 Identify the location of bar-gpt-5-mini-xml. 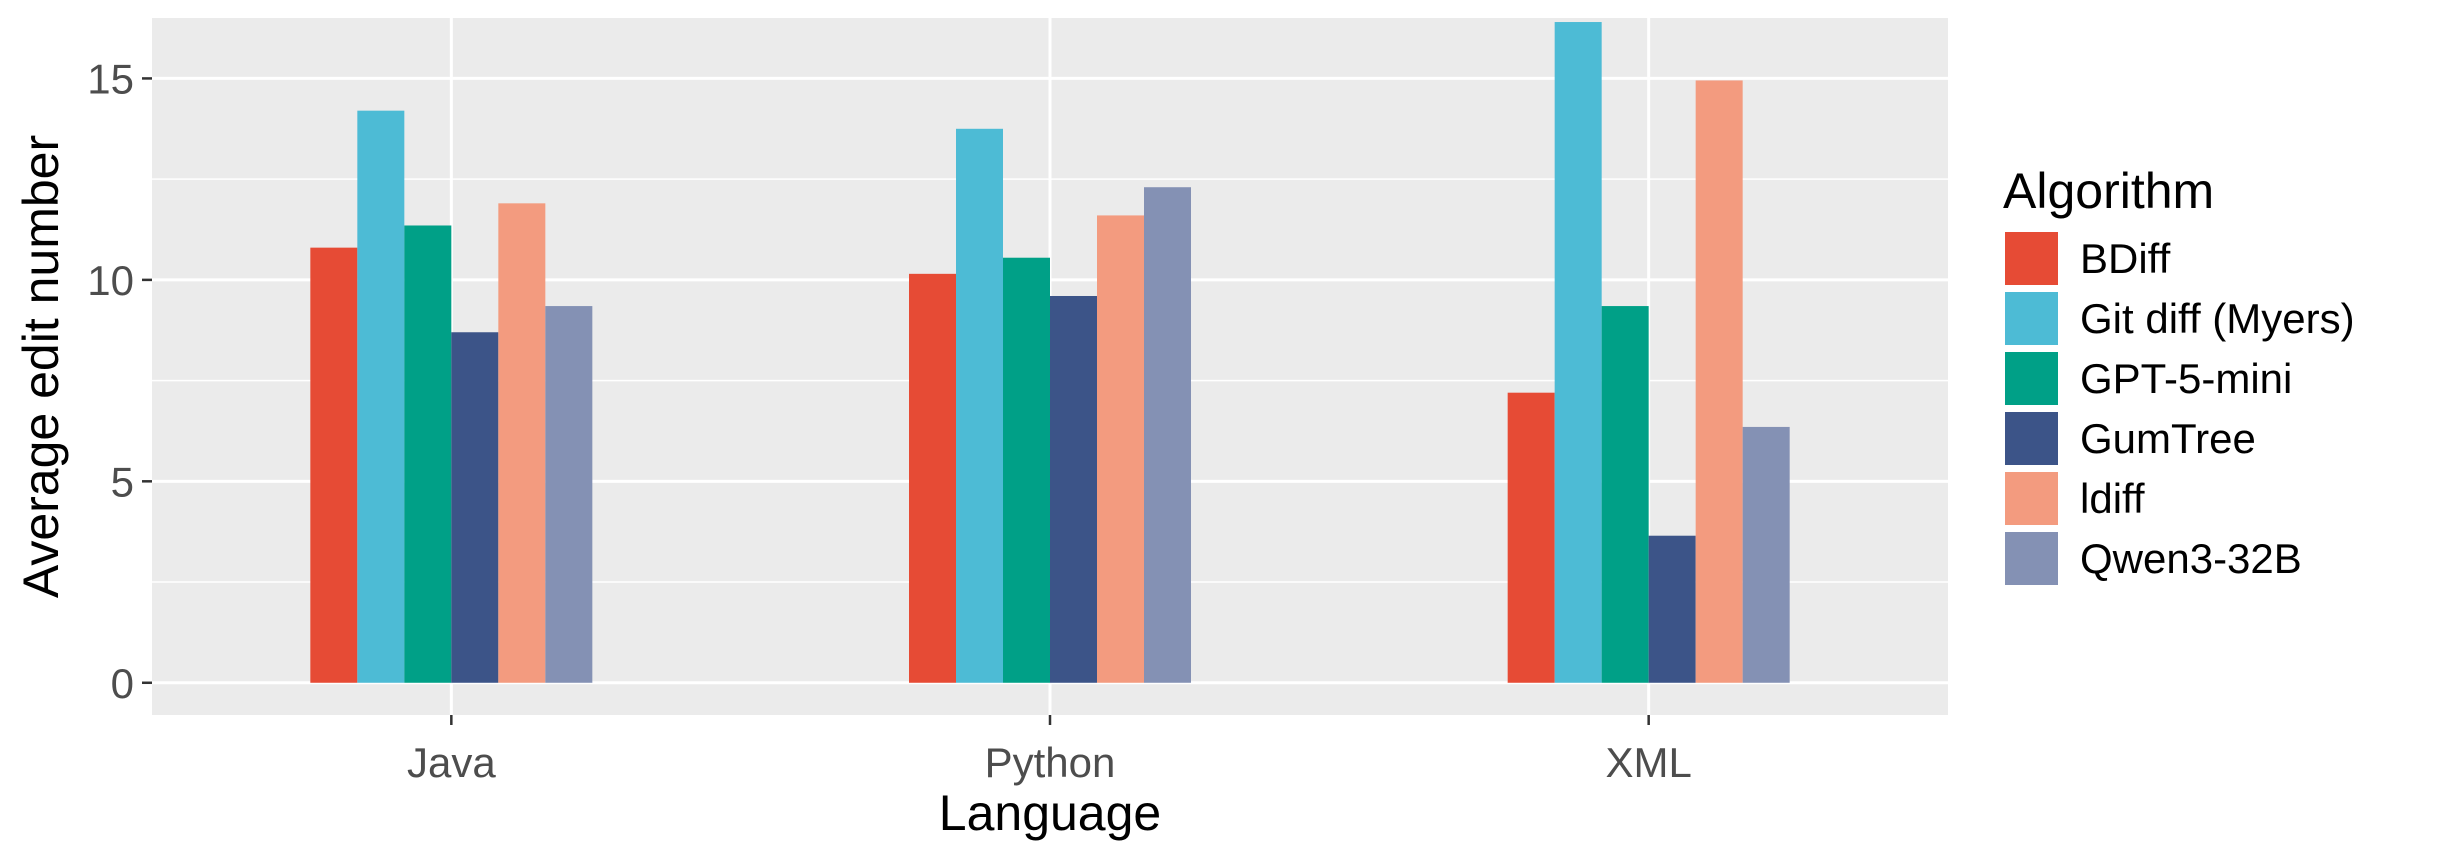
(1625, 494).